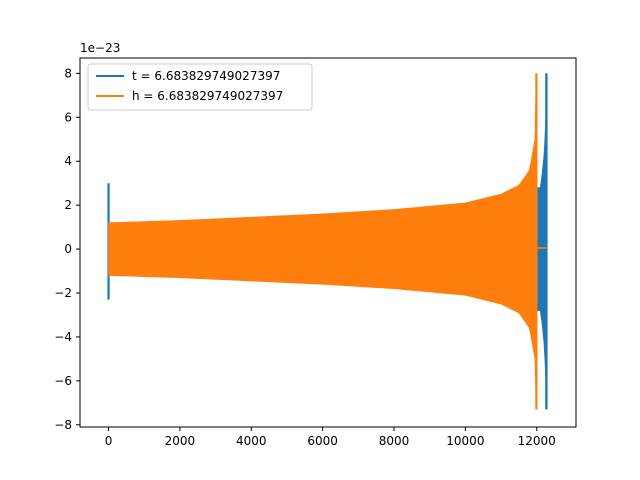 The image size is (640, 480). I want to click on legend-label: t = 6.683829749027397, so click(206, 76).